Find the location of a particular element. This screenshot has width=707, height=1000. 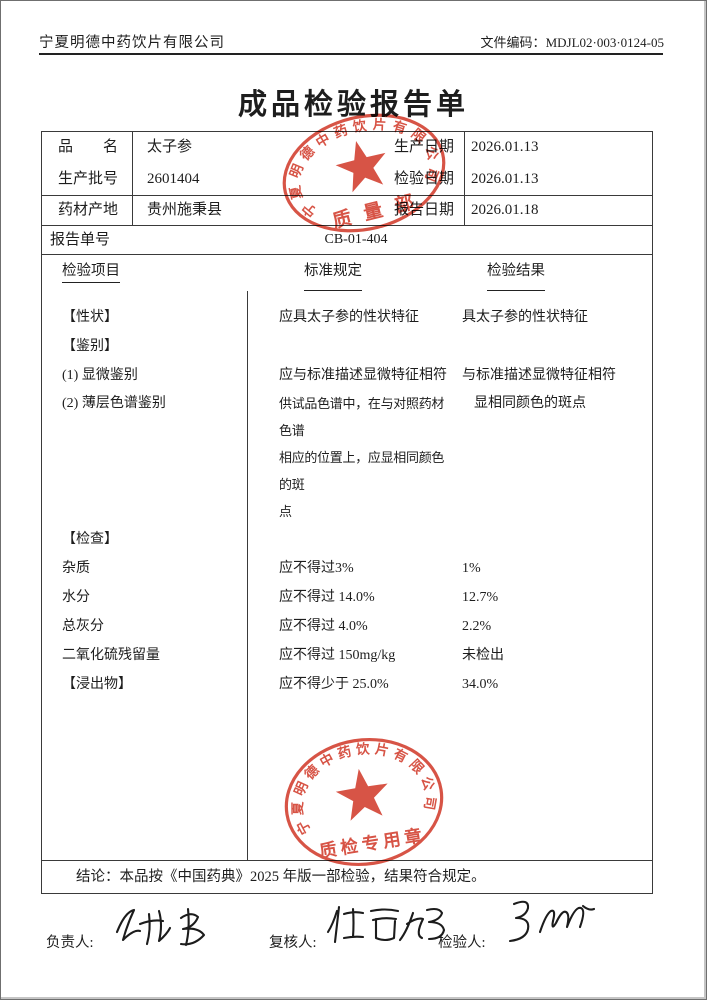

product-name-value: 太子参 is located at coordinates (170, 147).